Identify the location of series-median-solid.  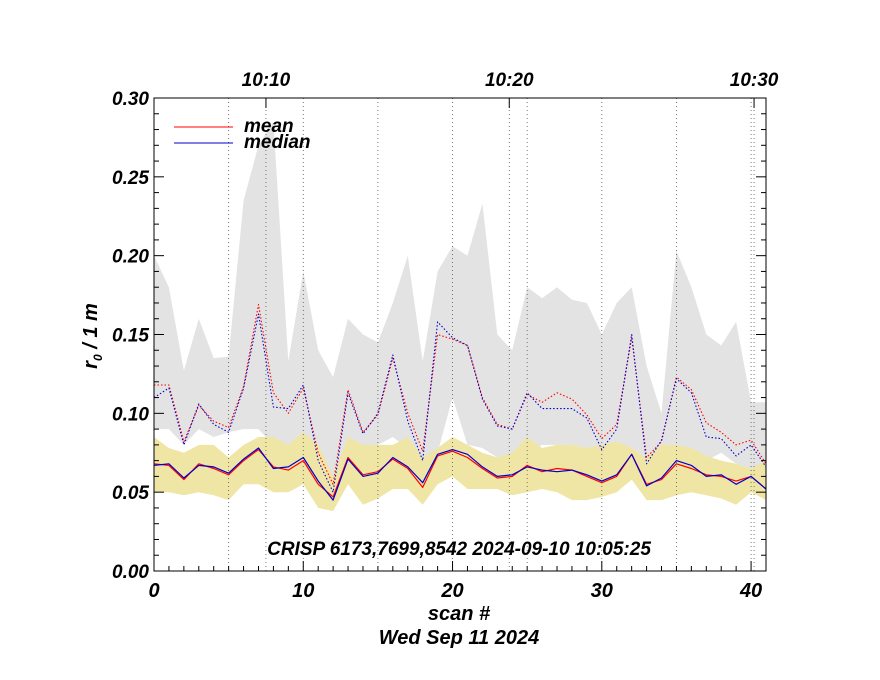
(460, 474).